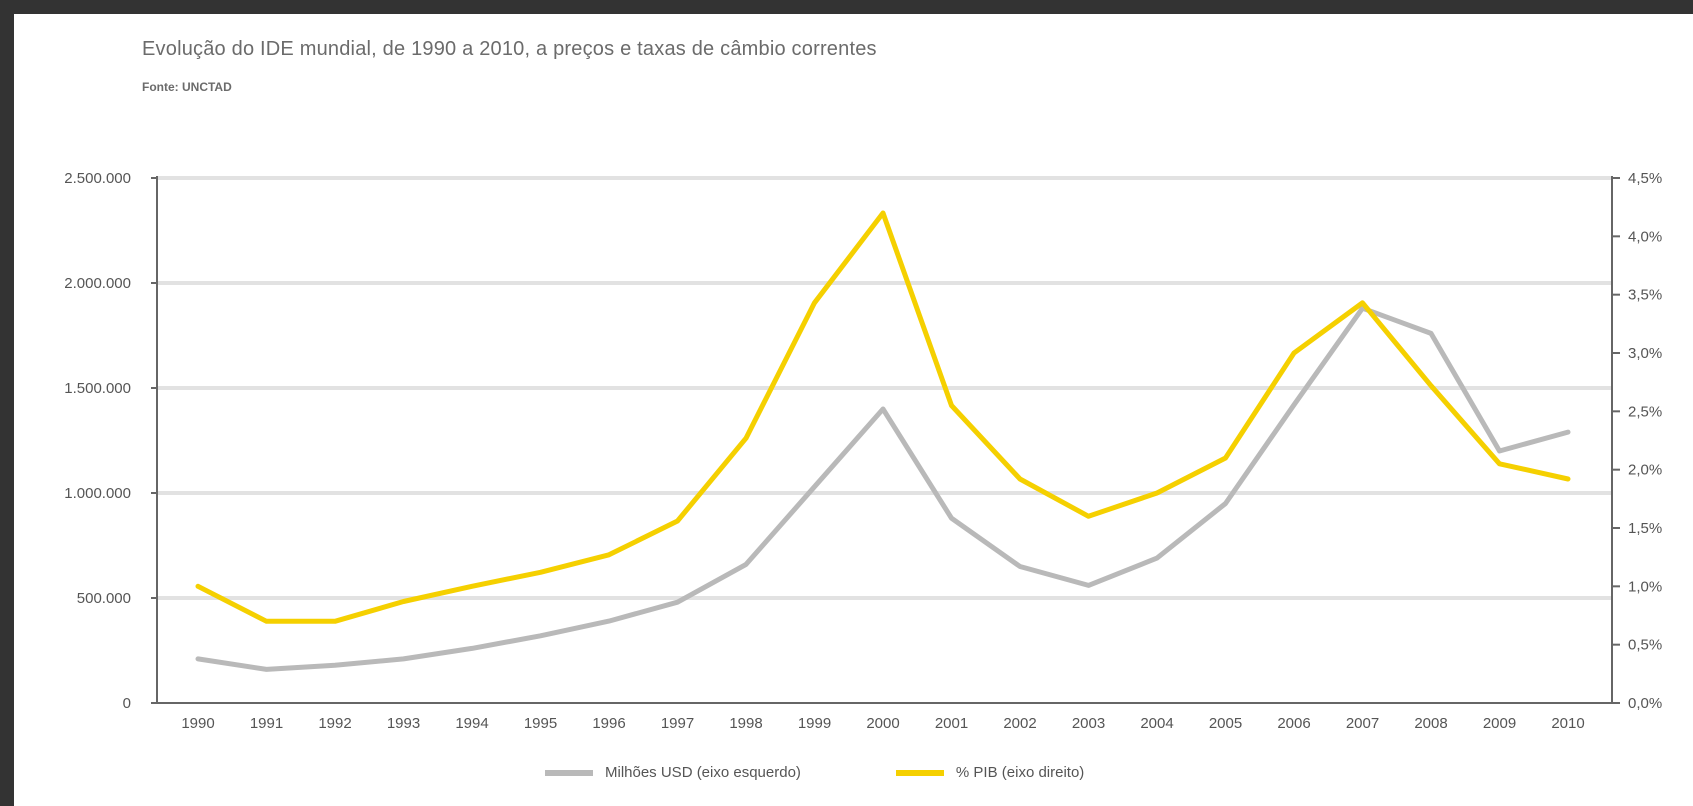  Describe the element at coordinates (1499, 723) in the screenshot. I see `x-tick-label: 2009` at that location.